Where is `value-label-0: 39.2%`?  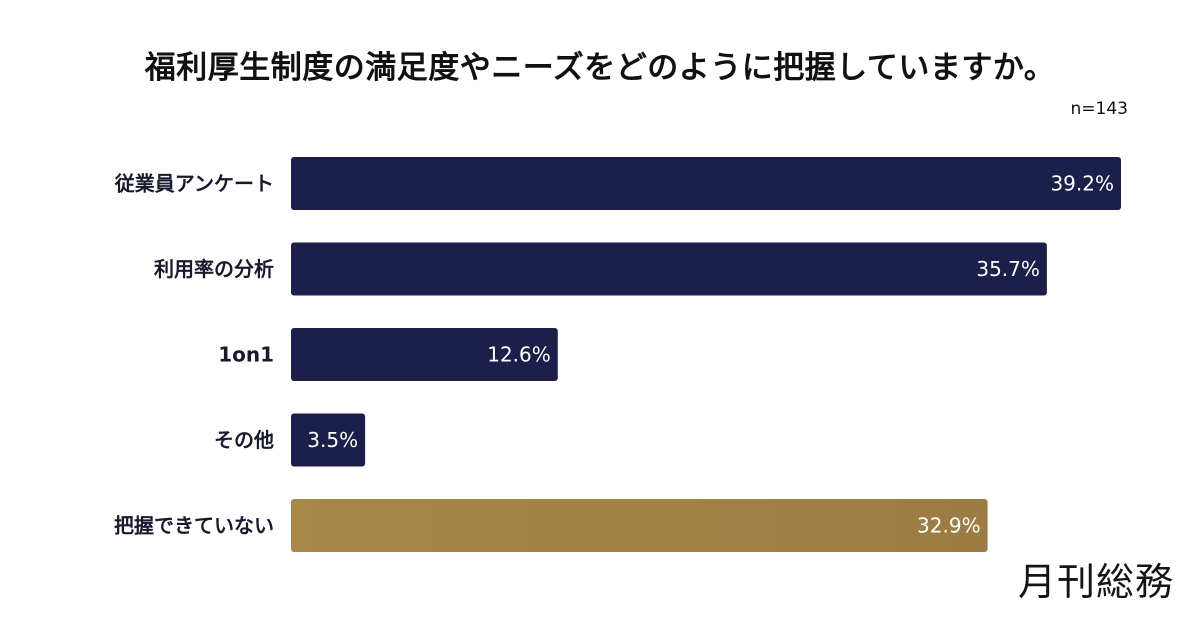
value-label-0: 39.2% is located at coordinates (1082, 184).